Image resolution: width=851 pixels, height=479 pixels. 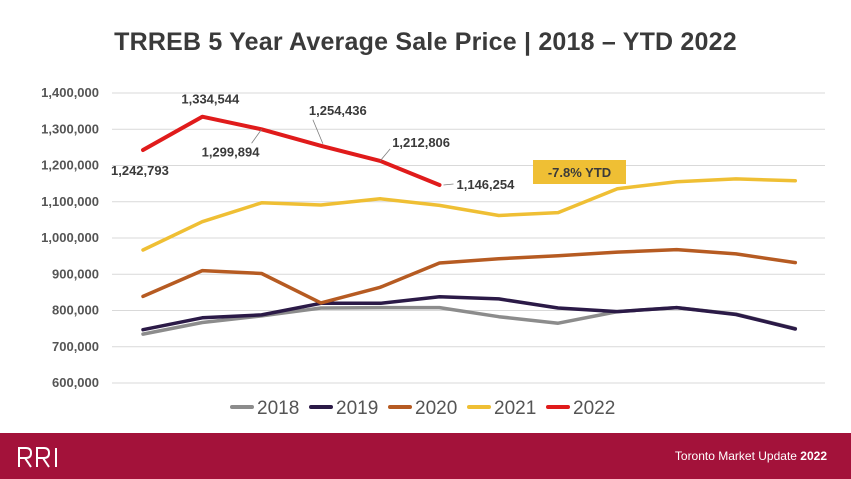 I want to click on data-label: 1,254,436, so click(x=338, y=110).